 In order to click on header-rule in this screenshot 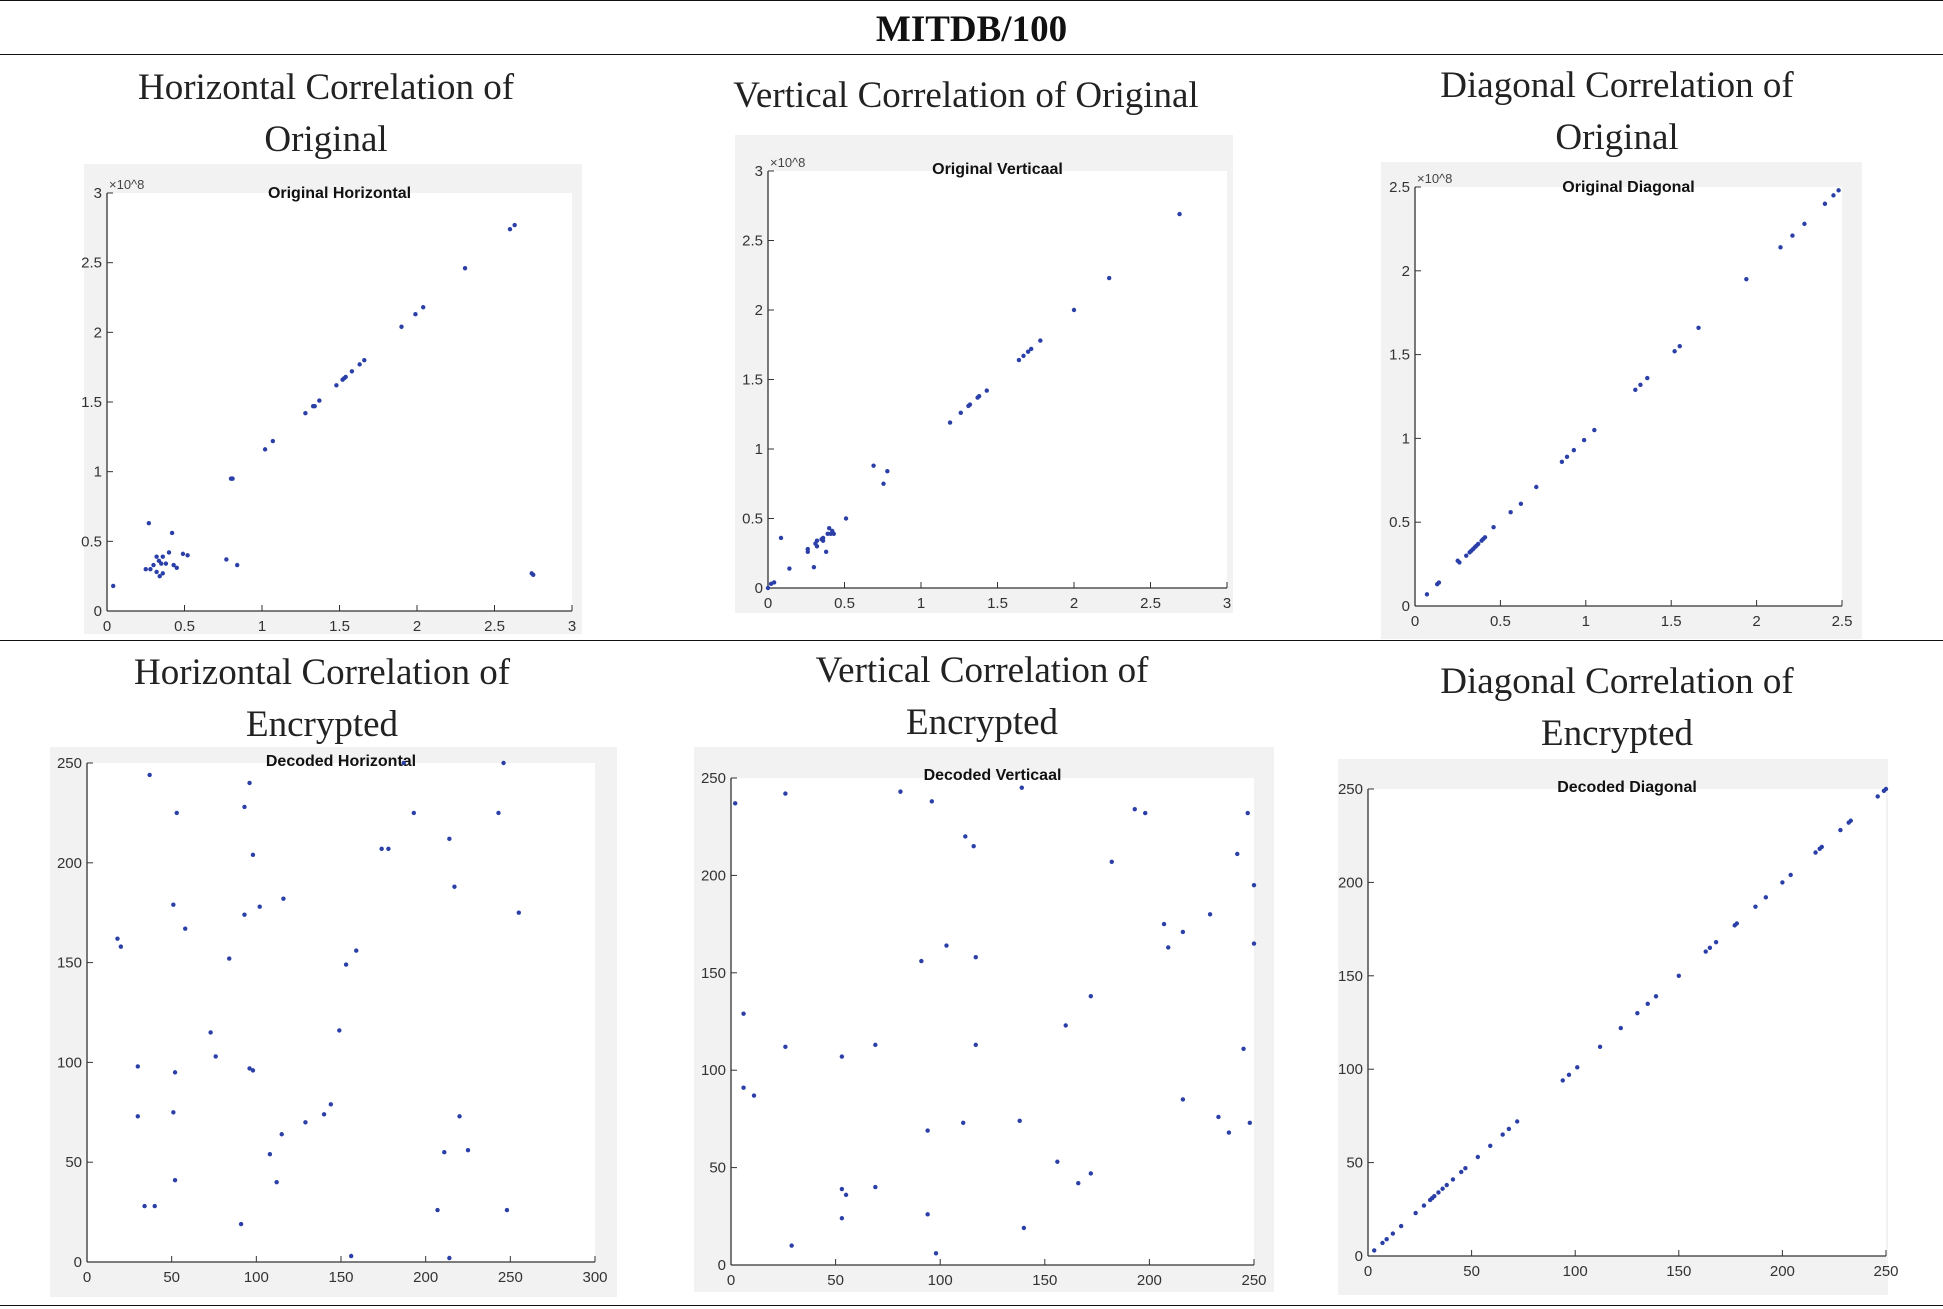, I will do `click(971, 54)`.